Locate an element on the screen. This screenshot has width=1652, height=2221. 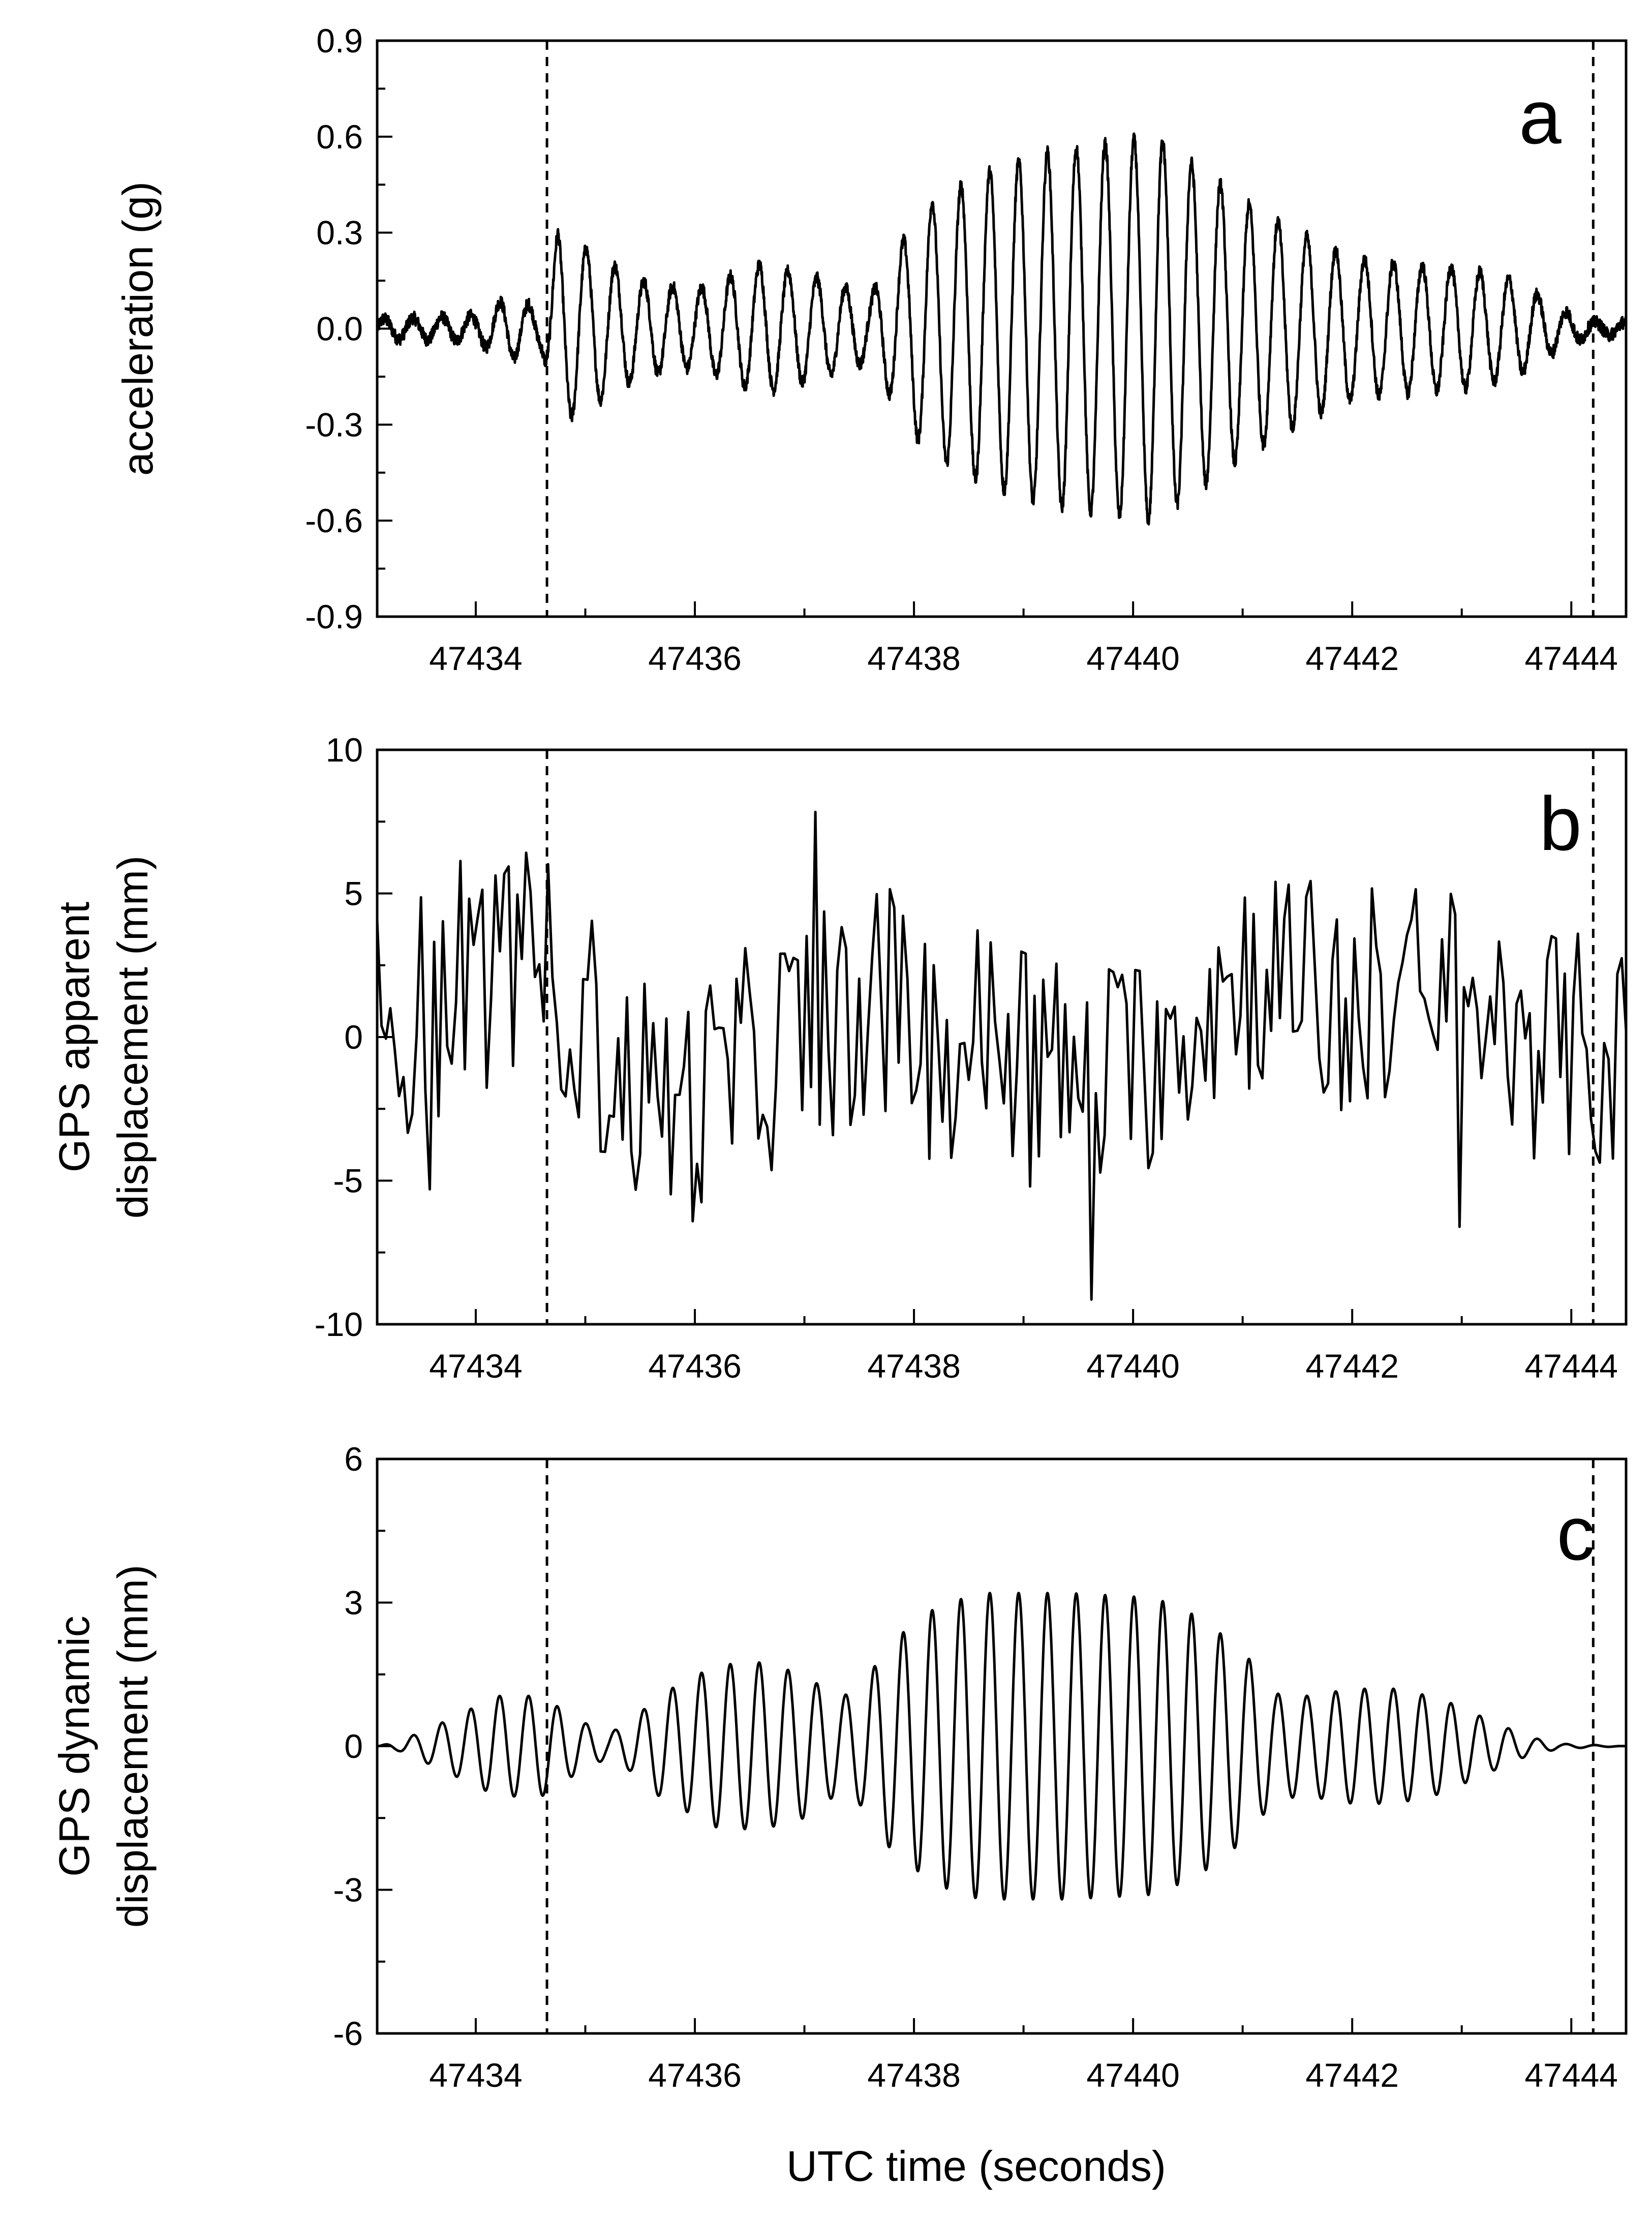
y-tick-label: 0.9 is located at coordinates (340, 40).